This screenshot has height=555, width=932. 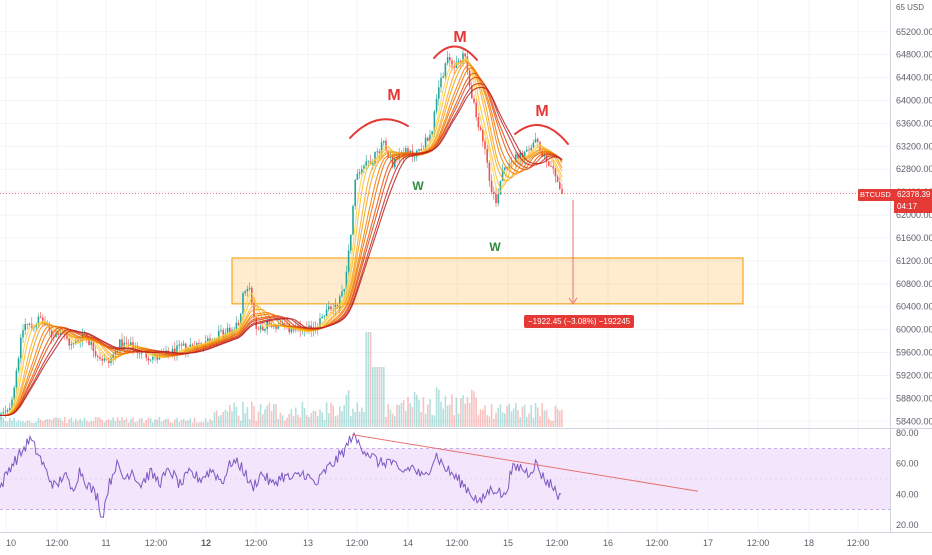 What do you see at coordinates (907, 433) in the screenshot?
I see `rsi-tick-label: 80.00` at bounding box center [907, 433].